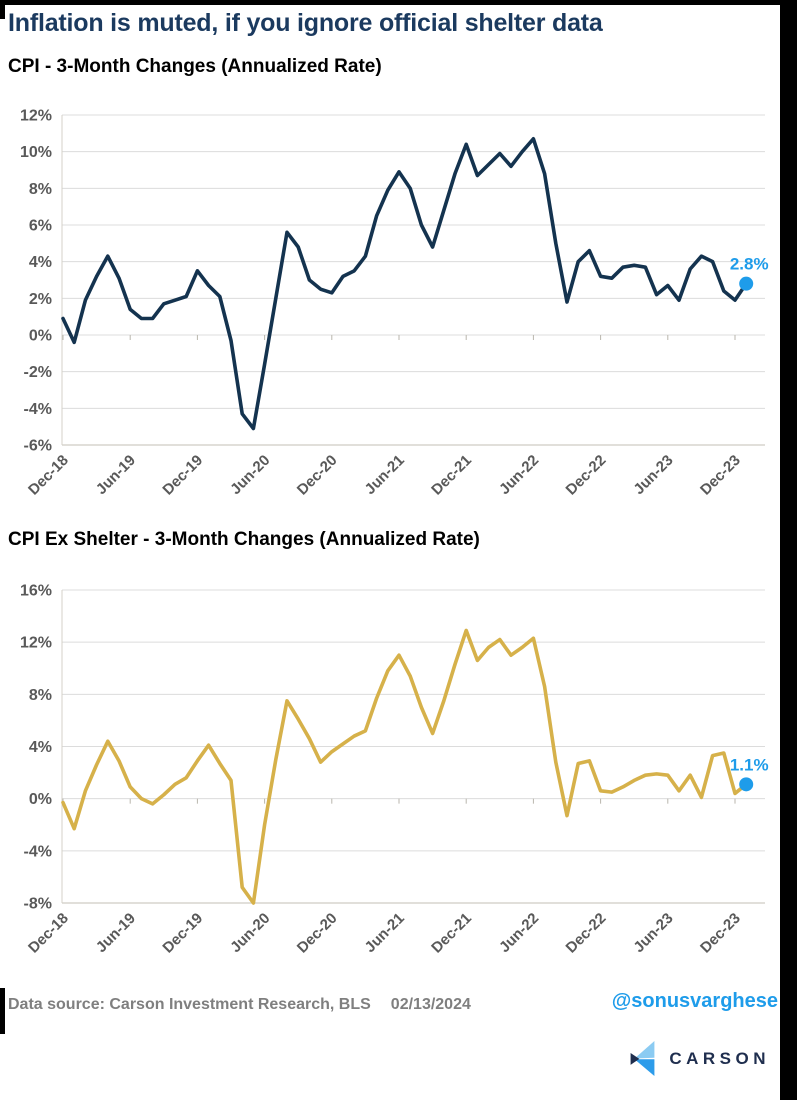 Image resolution: width=797 pixels, height=1100 pixels. I want to click on y-axis-label: 16%, so click(36, 591).